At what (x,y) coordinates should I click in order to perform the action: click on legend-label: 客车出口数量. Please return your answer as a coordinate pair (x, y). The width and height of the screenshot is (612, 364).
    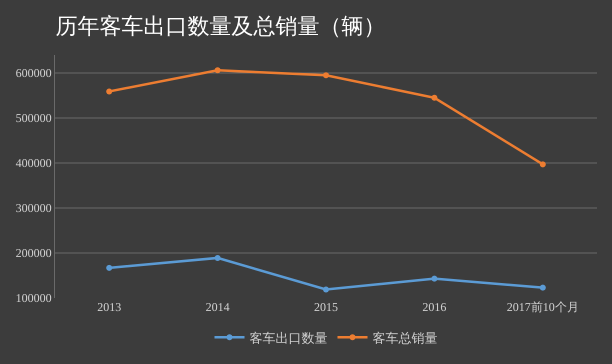
    Looking at the image, I should click on (289, 338).